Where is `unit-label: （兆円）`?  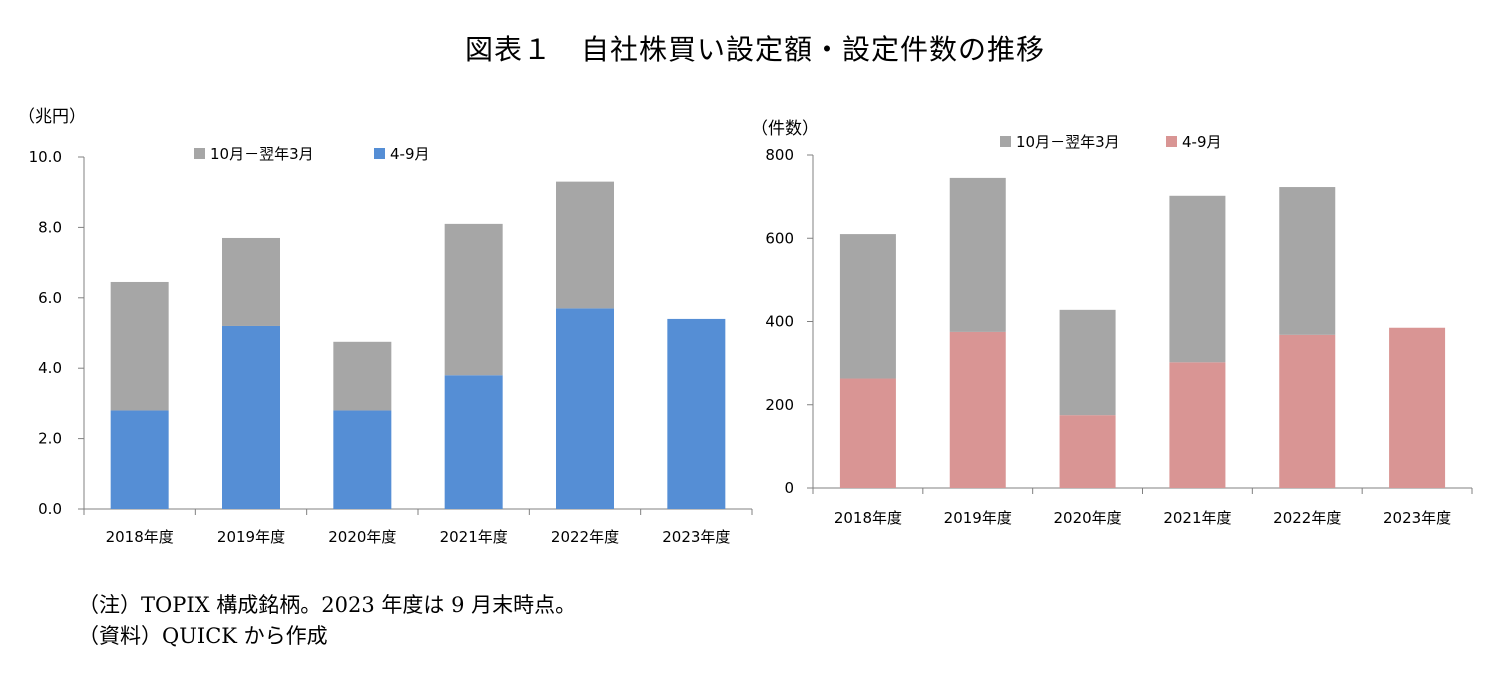 unit-label: （兆円） is located at coordinates (52, 117).